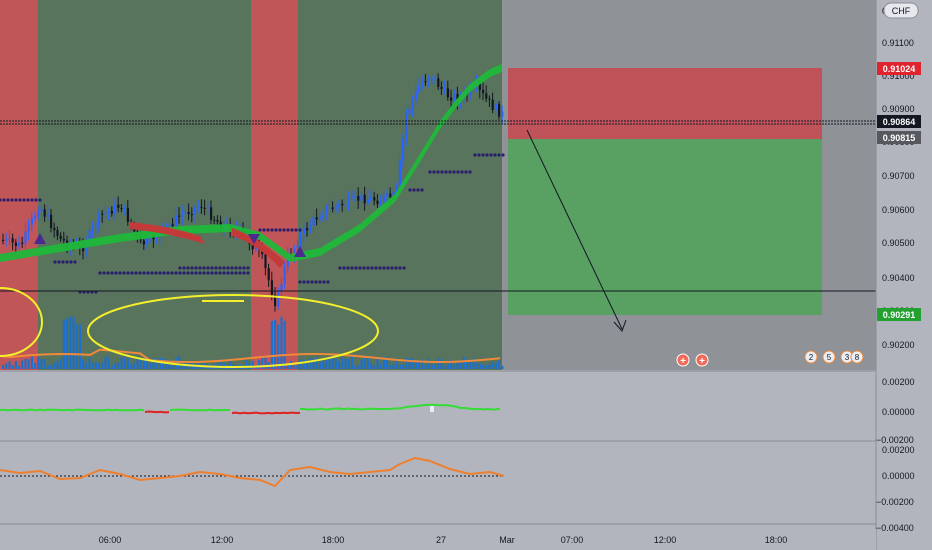 The image size is (932, 550). What do you see at coordinates (899, 121) in the screenshot?
I see `last-price-badge` at bounding box center [899, 121].